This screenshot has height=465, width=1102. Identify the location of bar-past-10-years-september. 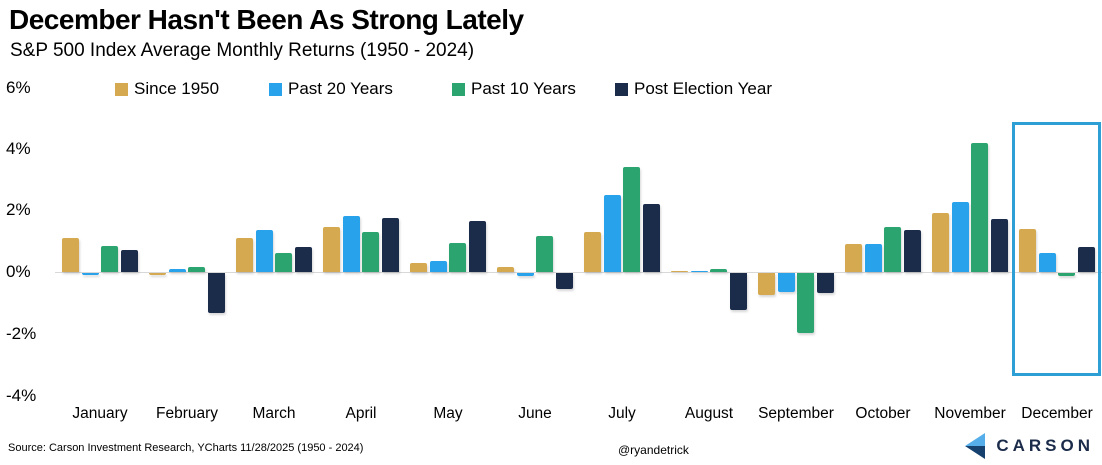
(806, 303).